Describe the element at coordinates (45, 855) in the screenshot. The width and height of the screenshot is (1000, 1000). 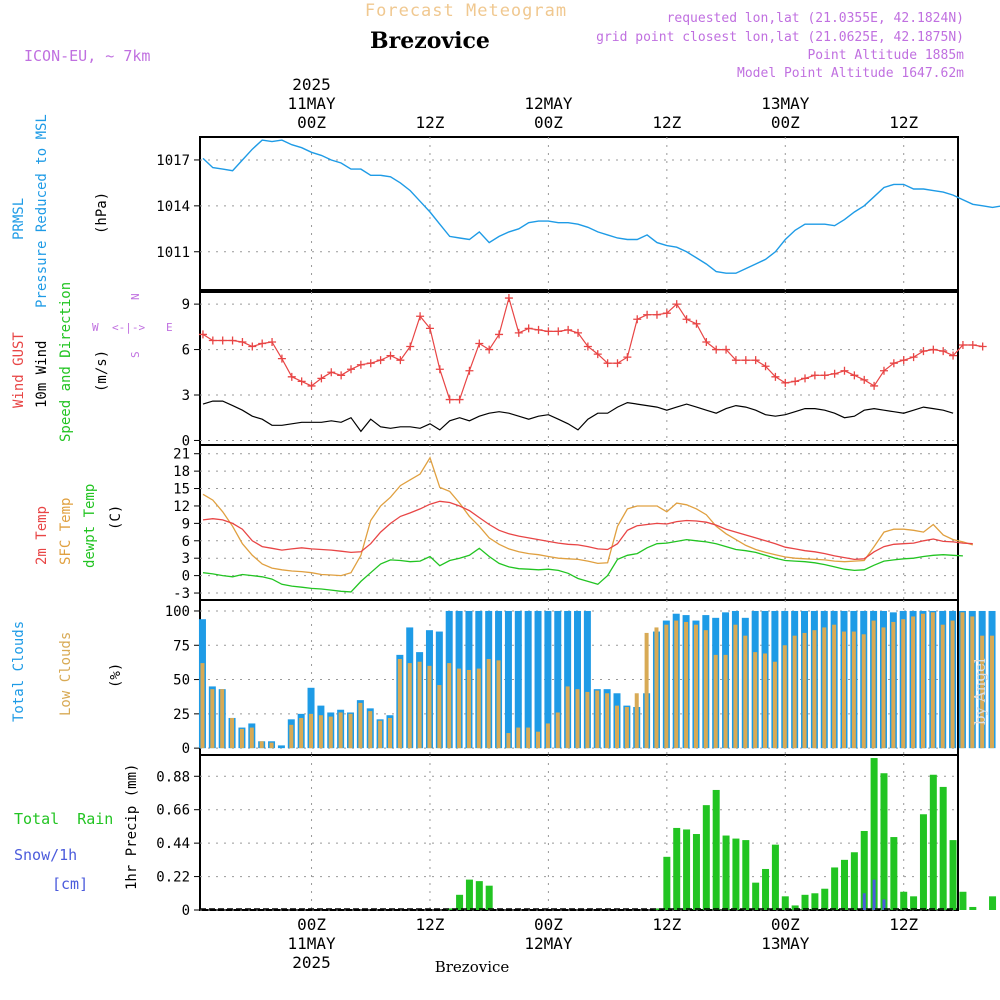
I see `snow-legend: Snow/1h` at that location.